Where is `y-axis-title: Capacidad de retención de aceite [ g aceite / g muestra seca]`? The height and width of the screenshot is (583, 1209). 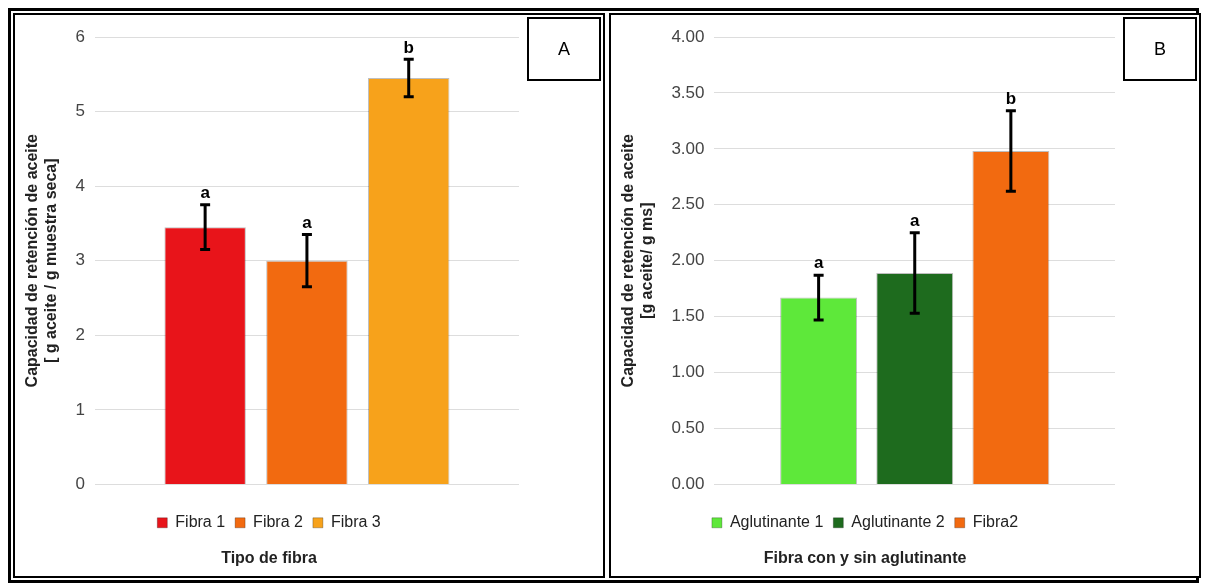
y-axis-title: Capacidad de retención de aceite [ g aceite / g muestra seca] is located at coordinates (41, 260).